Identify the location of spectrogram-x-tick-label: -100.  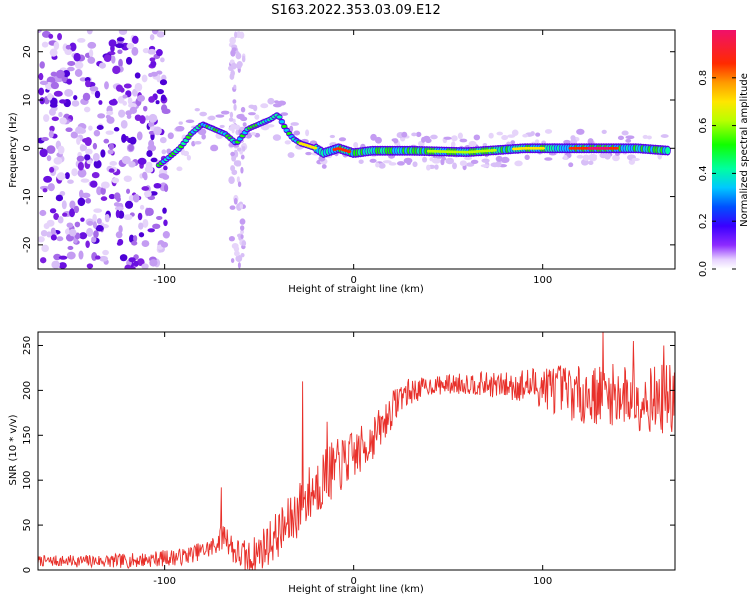
(164, 280).